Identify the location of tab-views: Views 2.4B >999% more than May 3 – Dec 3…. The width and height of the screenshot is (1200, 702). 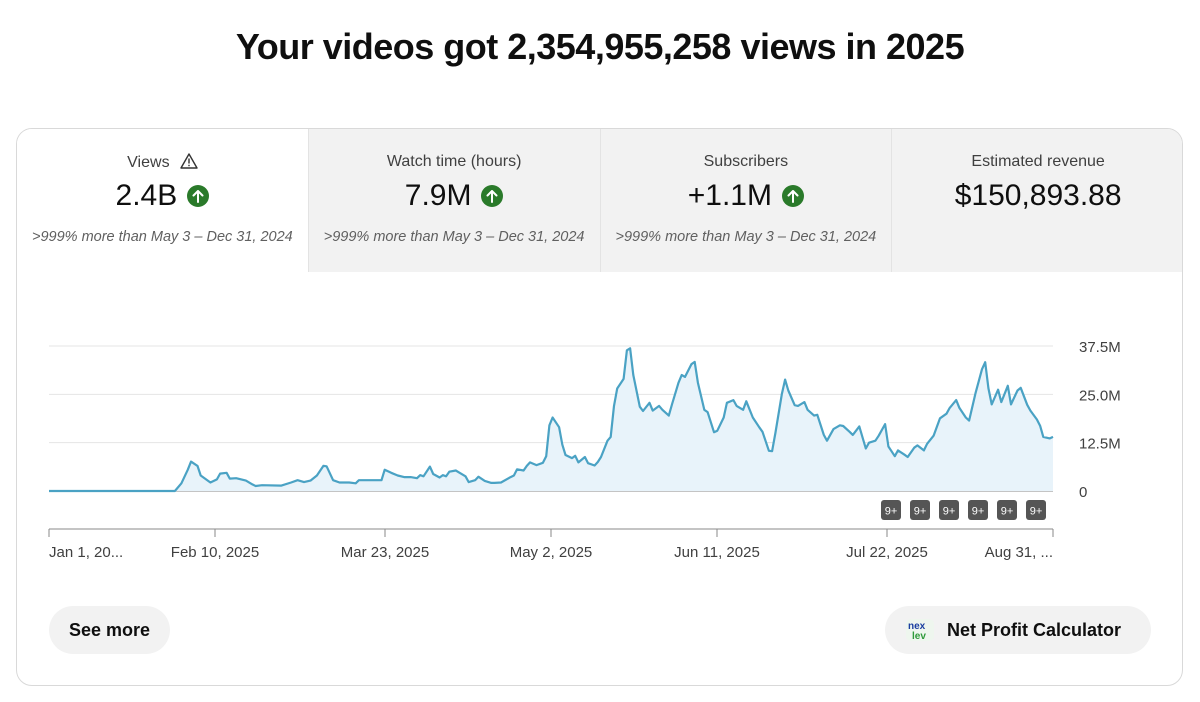
(163, 200).